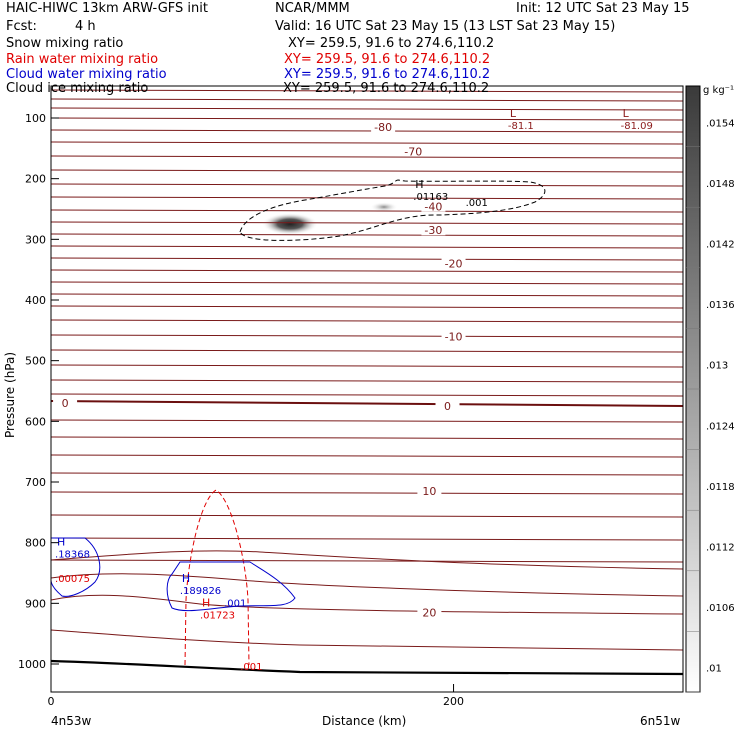 This screenshot has width=740, height=740. I want to click on field-xy-rain: XY= 259.5, 91.6 to 274.6,110.2, so click(387, 59).